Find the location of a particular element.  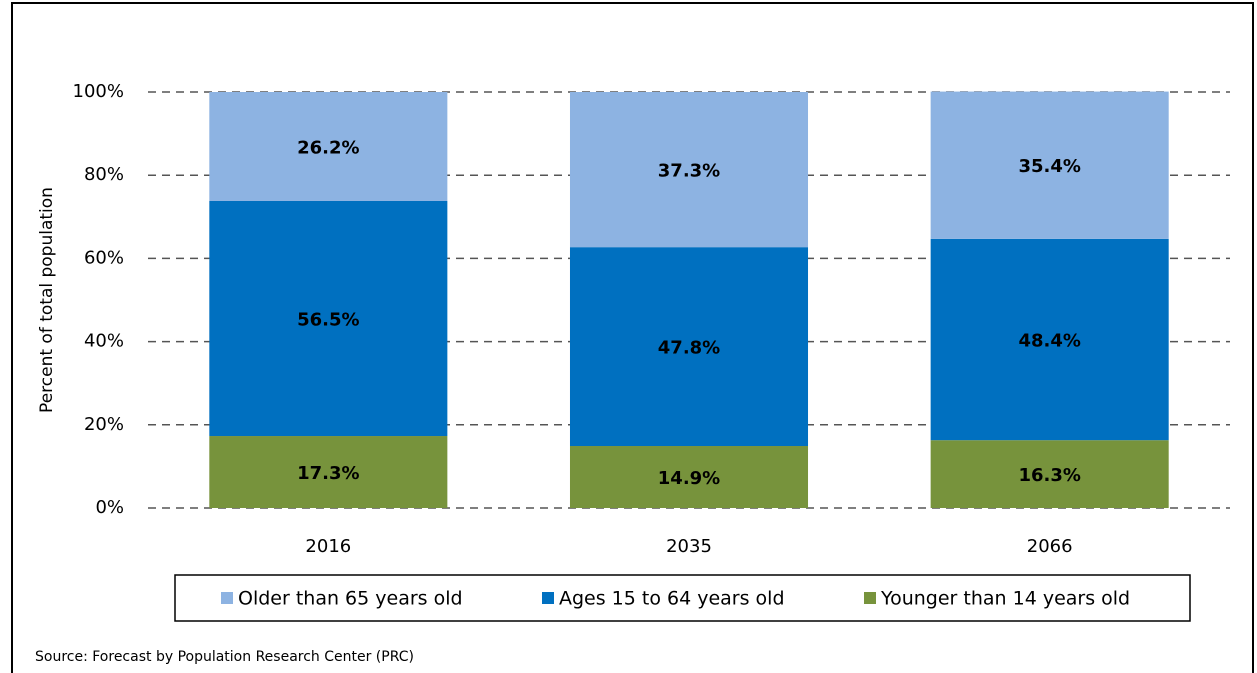

x-tick-label: 2066 is located at coordinates (1050, 546).